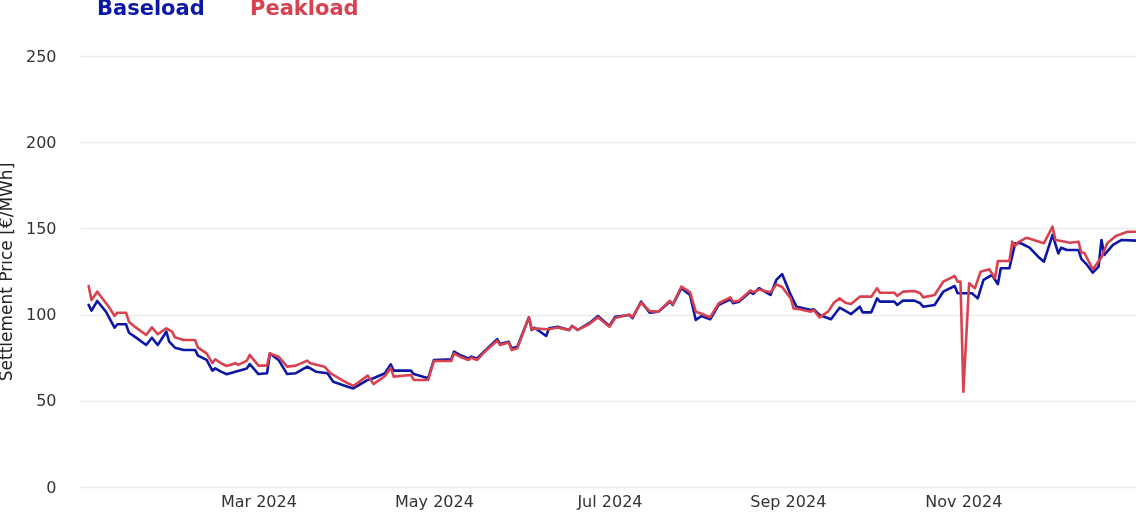  I want to click on y-tick-label: 50, so click(46, 401).